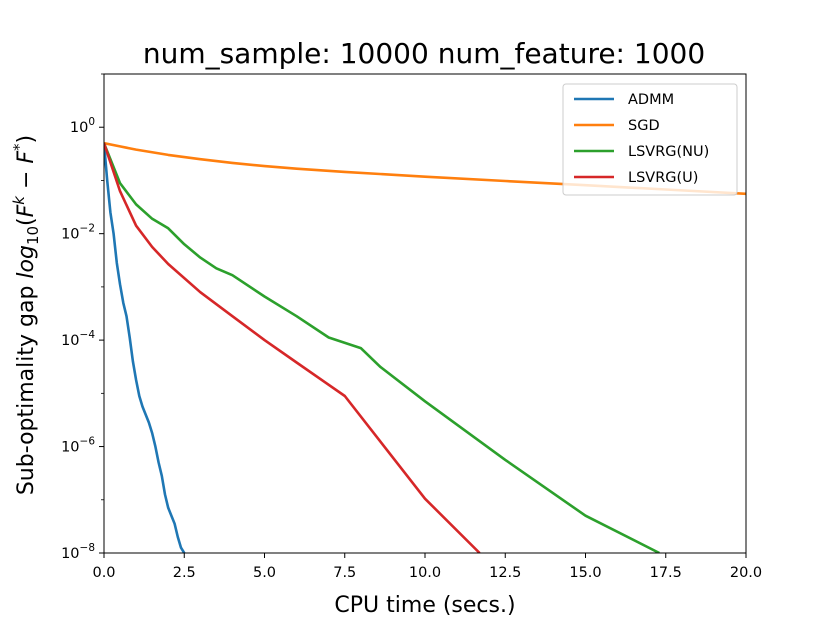  I want to click on legend-label: LSVRG(U), so click(663, 178).